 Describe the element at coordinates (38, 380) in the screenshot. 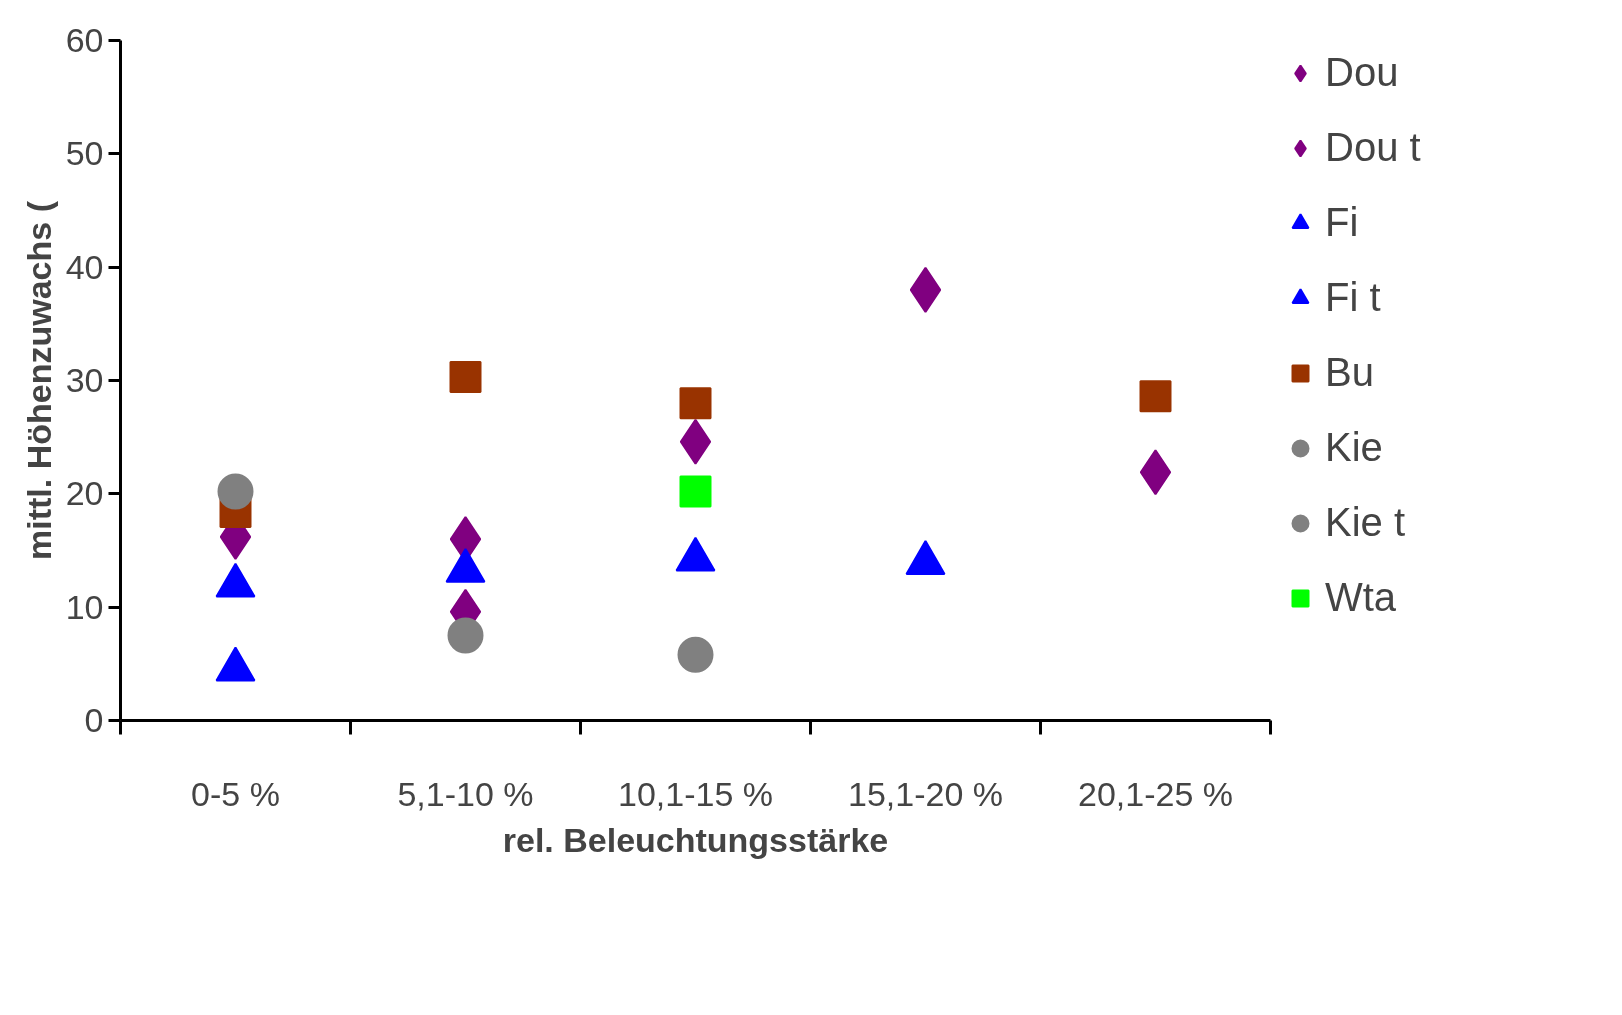

I see `y-axis-title: mittl. Höhenzuwachs (` at that location.